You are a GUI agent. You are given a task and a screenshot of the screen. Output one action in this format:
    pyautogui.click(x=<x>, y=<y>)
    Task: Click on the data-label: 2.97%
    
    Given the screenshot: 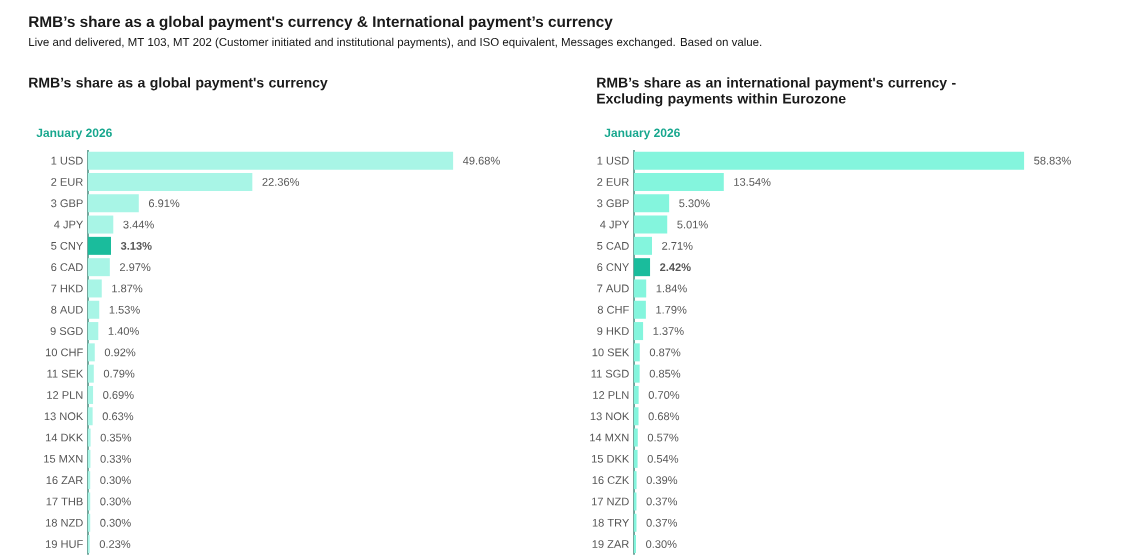 What is the action you would take?
    pyautogui.click(x=135, y=267)
    